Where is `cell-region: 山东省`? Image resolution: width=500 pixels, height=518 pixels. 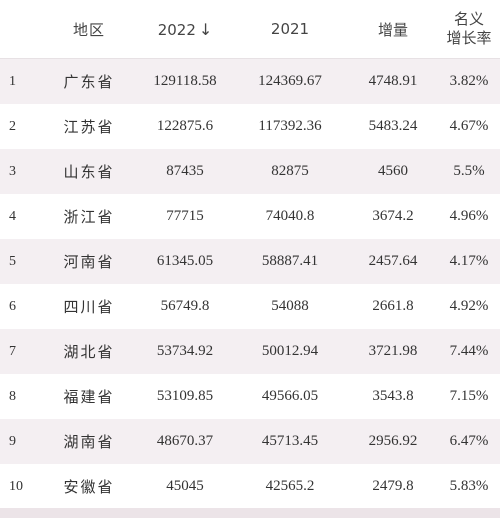 cell-region: 山东省 is located at coordinates (89, 172).